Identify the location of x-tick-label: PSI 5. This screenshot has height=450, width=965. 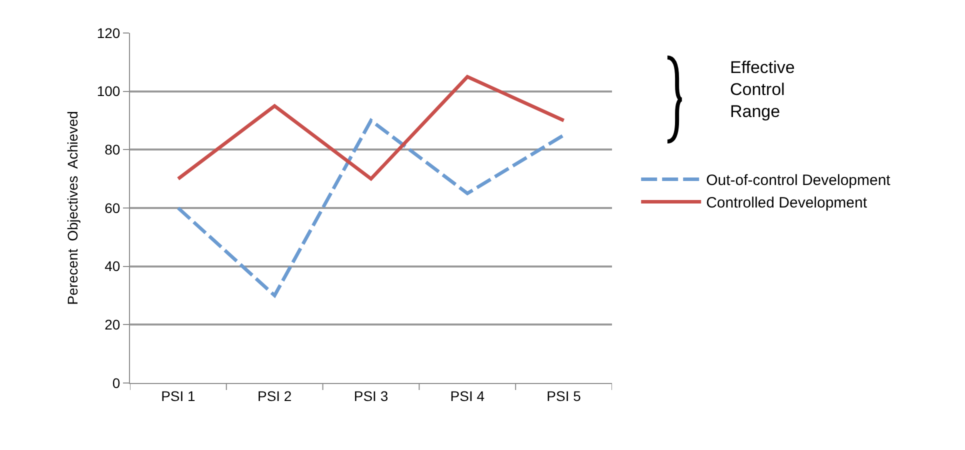
(564, 396).